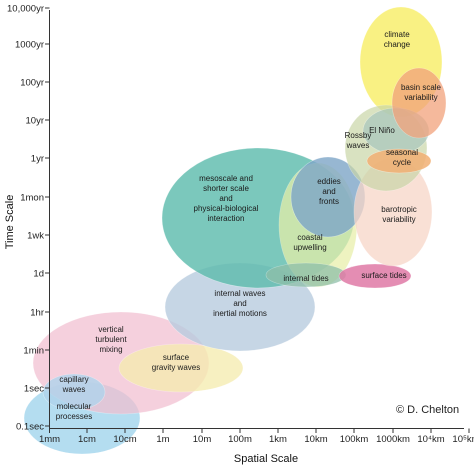 The width and height of the screenshot is (474, 474). I want to click on label-line: climate, so click(397, 34).